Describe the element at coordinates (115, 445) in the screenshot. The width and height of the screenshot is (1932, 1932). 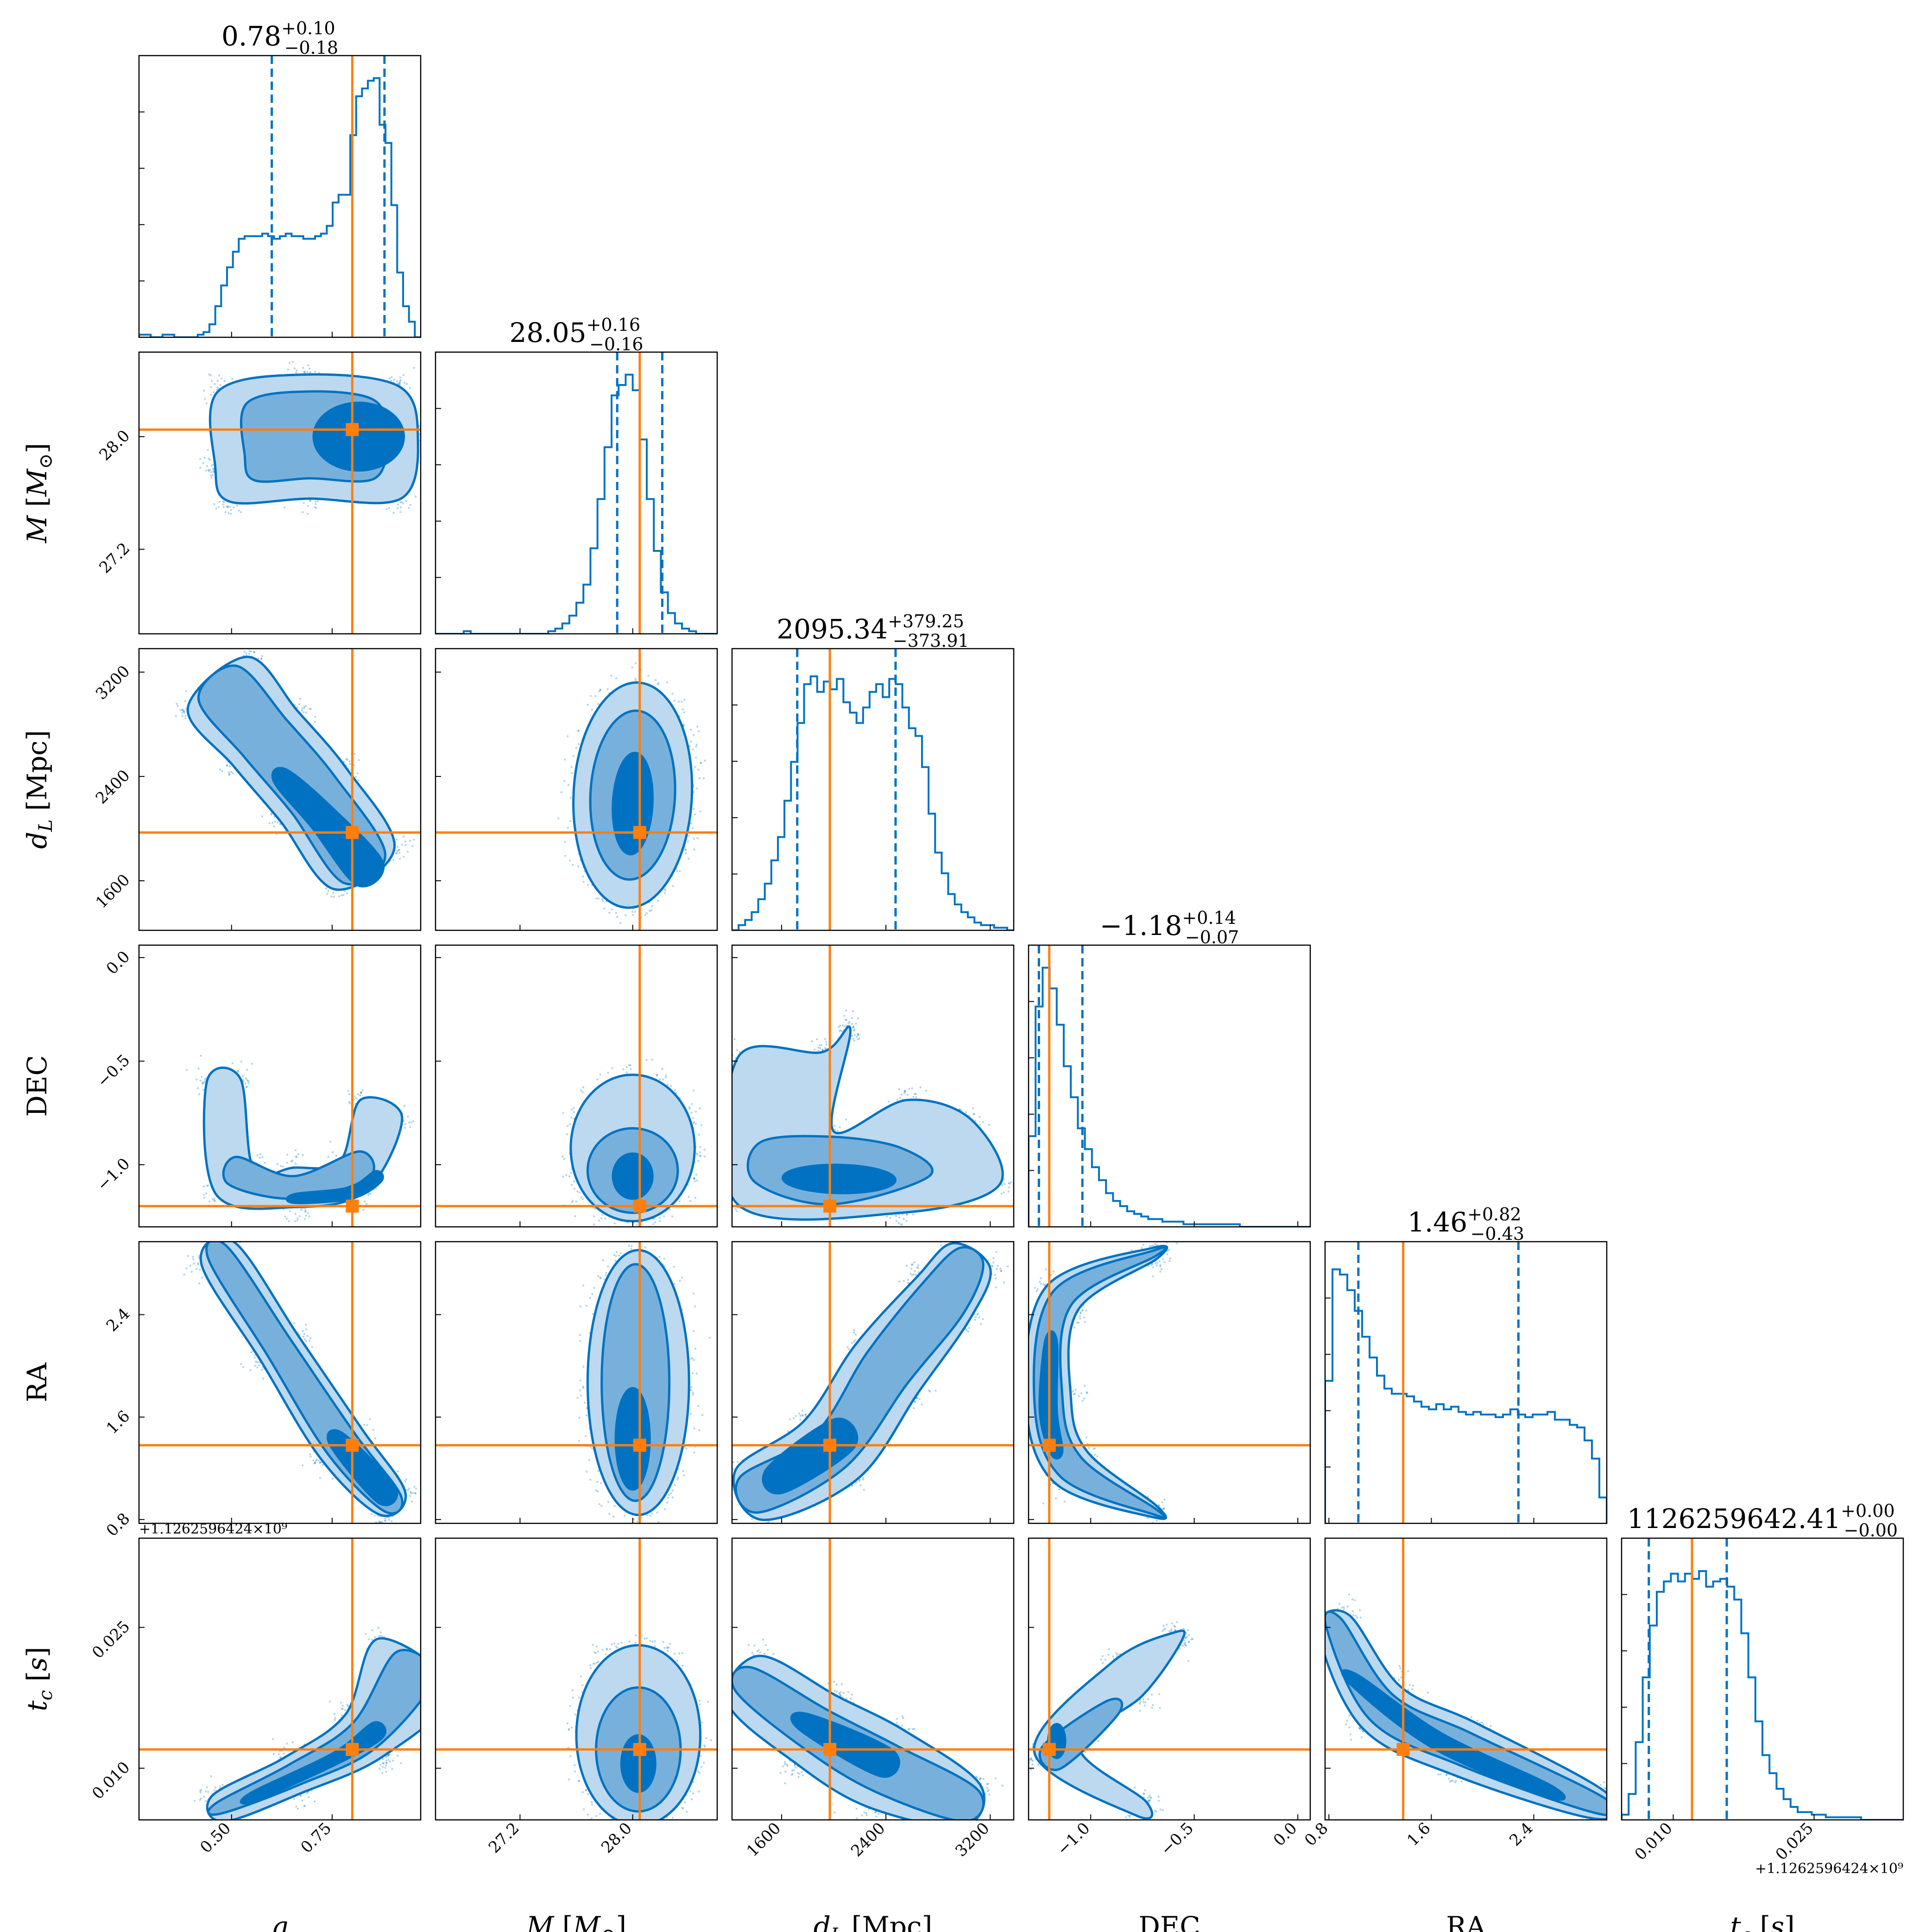
I see `y-tick-label: 28.0` at that location.